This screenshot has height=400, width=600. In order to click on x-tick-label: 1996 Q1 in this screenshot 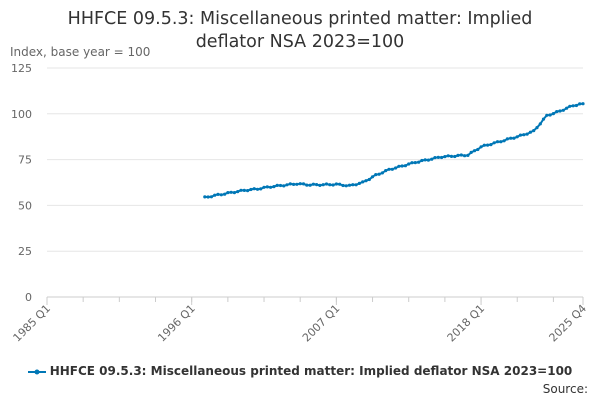, I will do `click(176, 323)`.